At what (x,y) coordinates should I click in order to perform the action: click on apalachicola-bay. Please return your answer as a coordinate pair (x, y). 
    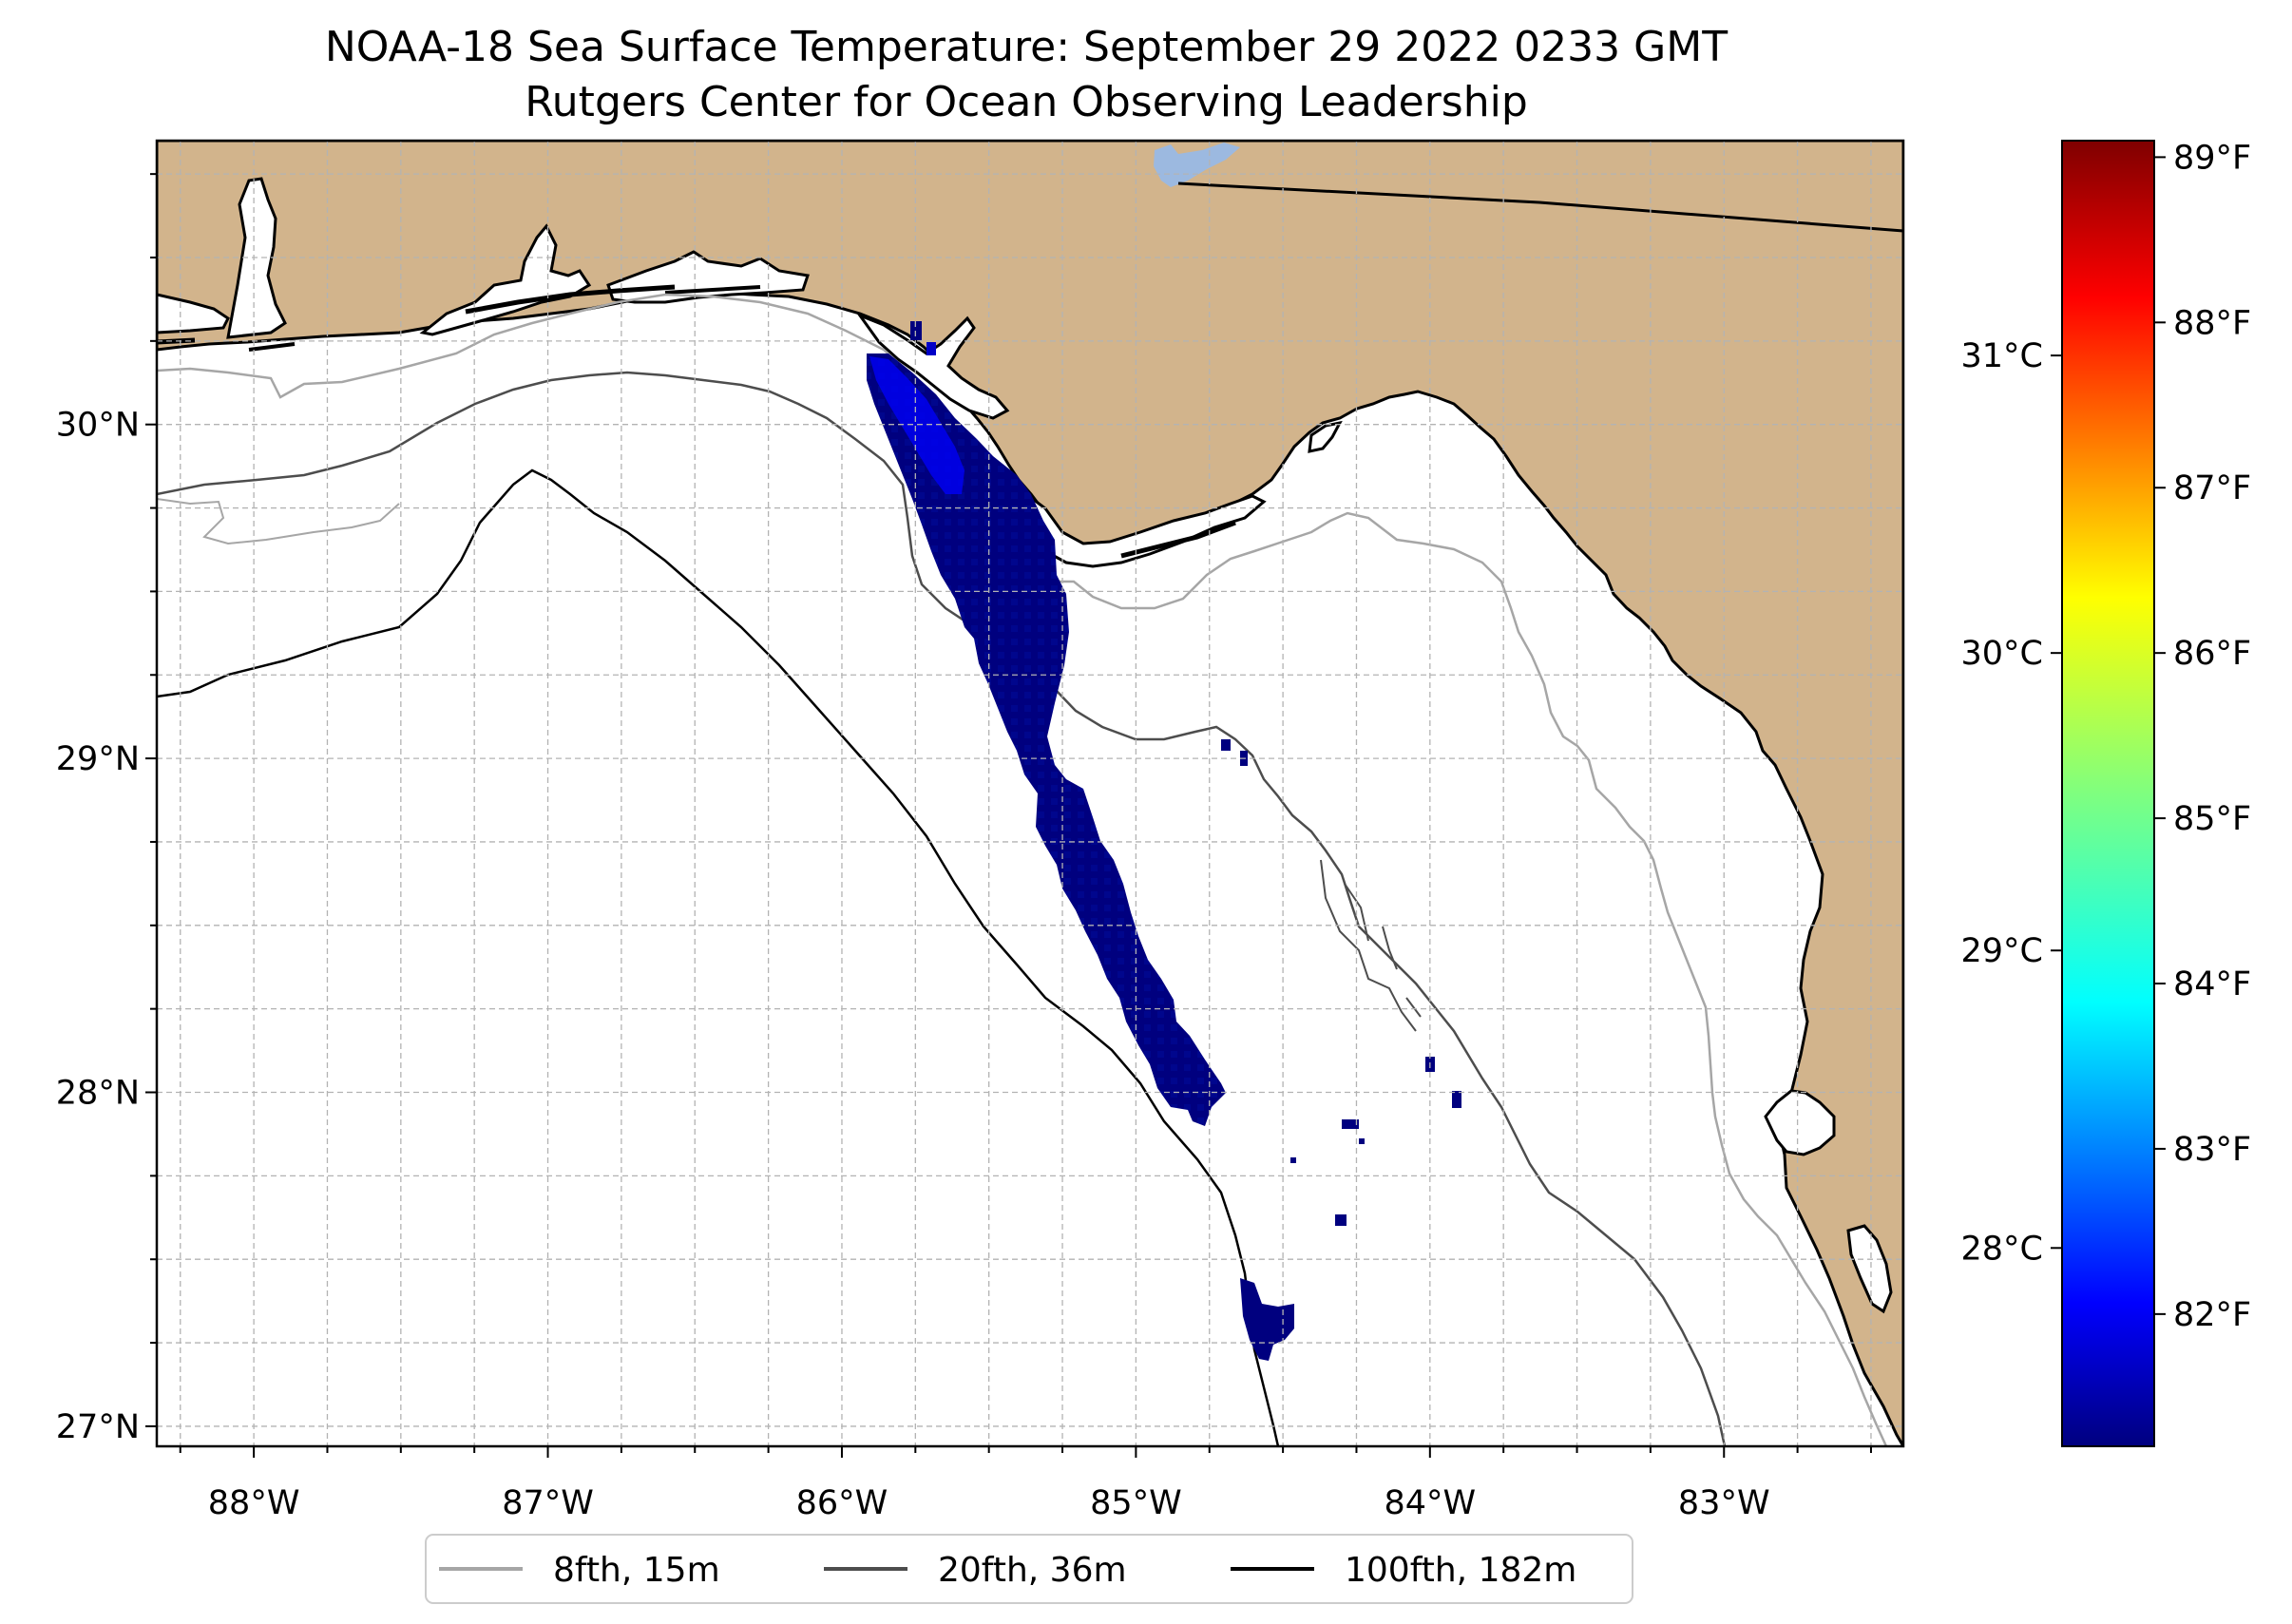
    Looking at the image, I should click on (1145, 529).